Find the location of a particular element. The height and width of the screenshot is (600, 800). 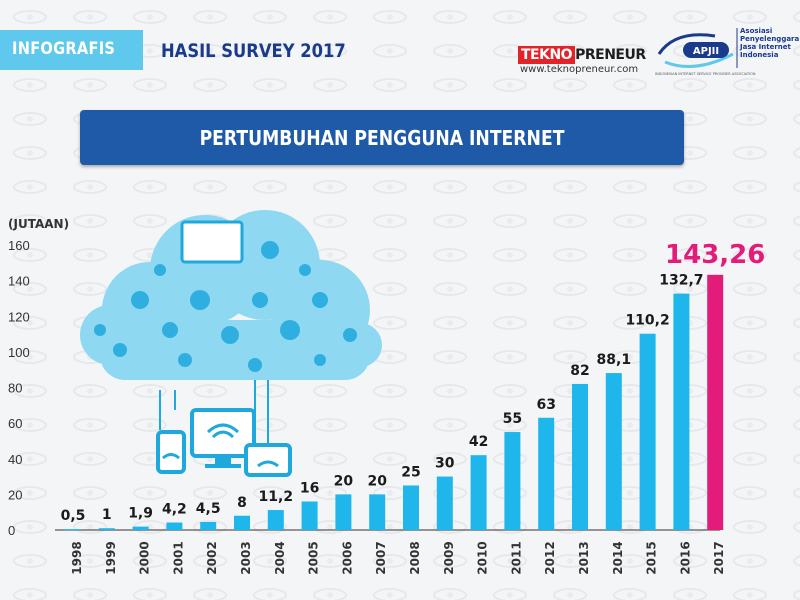

data-label: 16 is located at coordinates (309, 489).